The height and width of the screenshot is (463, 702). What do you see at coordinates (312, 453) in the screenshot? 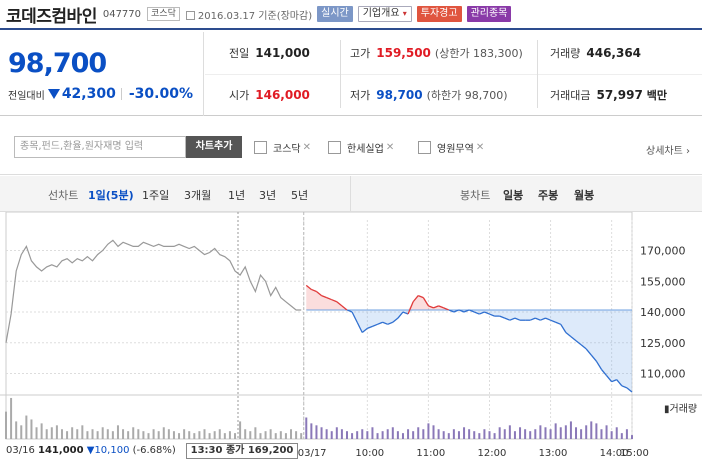
I see `x-tick-label: 03/17` at bounding box center [312, 453].